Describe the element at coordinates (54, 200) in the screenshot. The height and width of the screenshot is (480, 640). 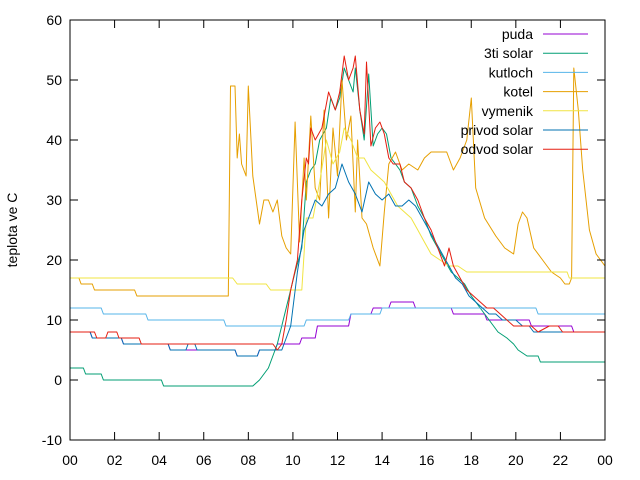
I see `y-tick-label: 30` at that location.